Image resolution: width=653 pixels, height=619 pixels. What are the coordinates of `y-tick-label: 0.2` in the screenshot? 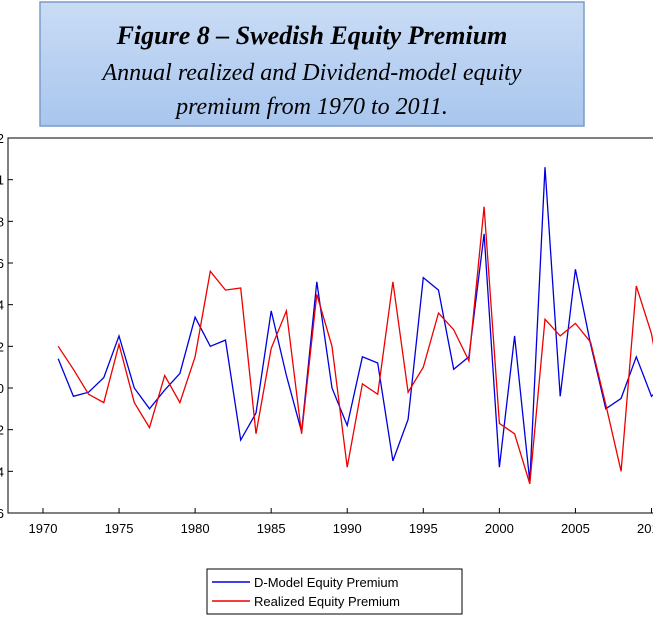 It's located at (2, 346).